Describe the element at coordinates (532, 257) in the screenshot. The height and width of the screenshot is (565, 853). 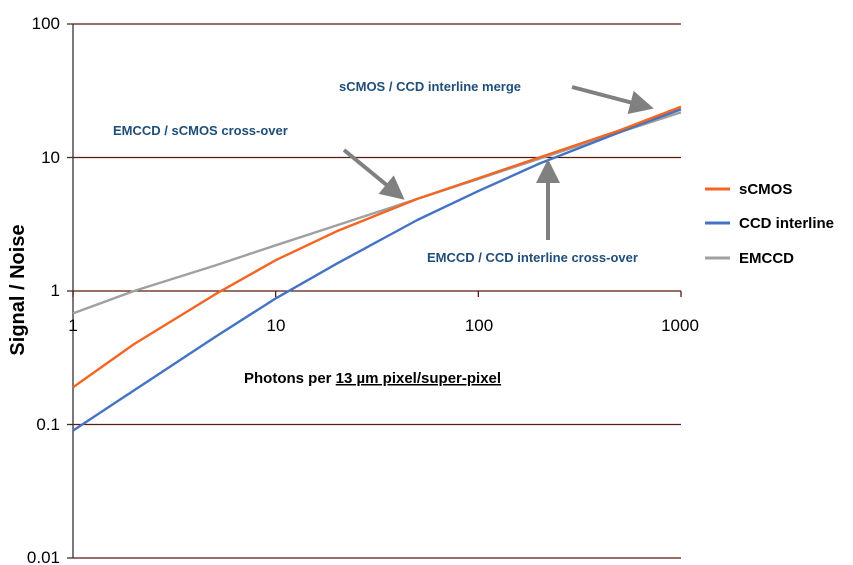
I see `annotation-label: EMCCD / CCD interline cross-over` at that location.